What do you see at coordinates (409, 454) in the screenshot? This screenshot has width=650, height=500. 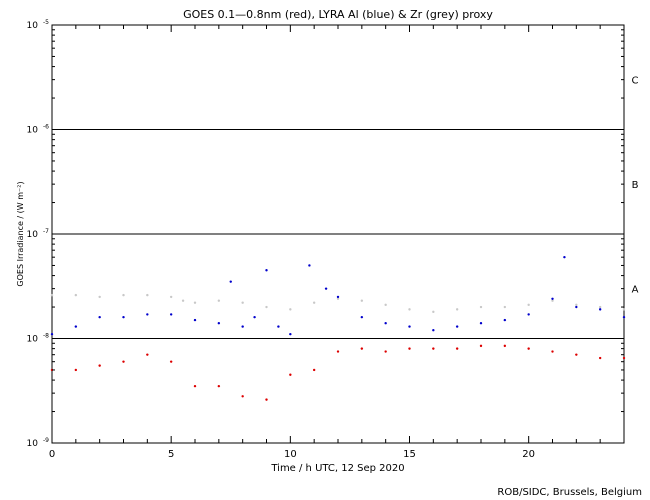 I see `x-tick-label: 15` at bounding box center [409, 454].